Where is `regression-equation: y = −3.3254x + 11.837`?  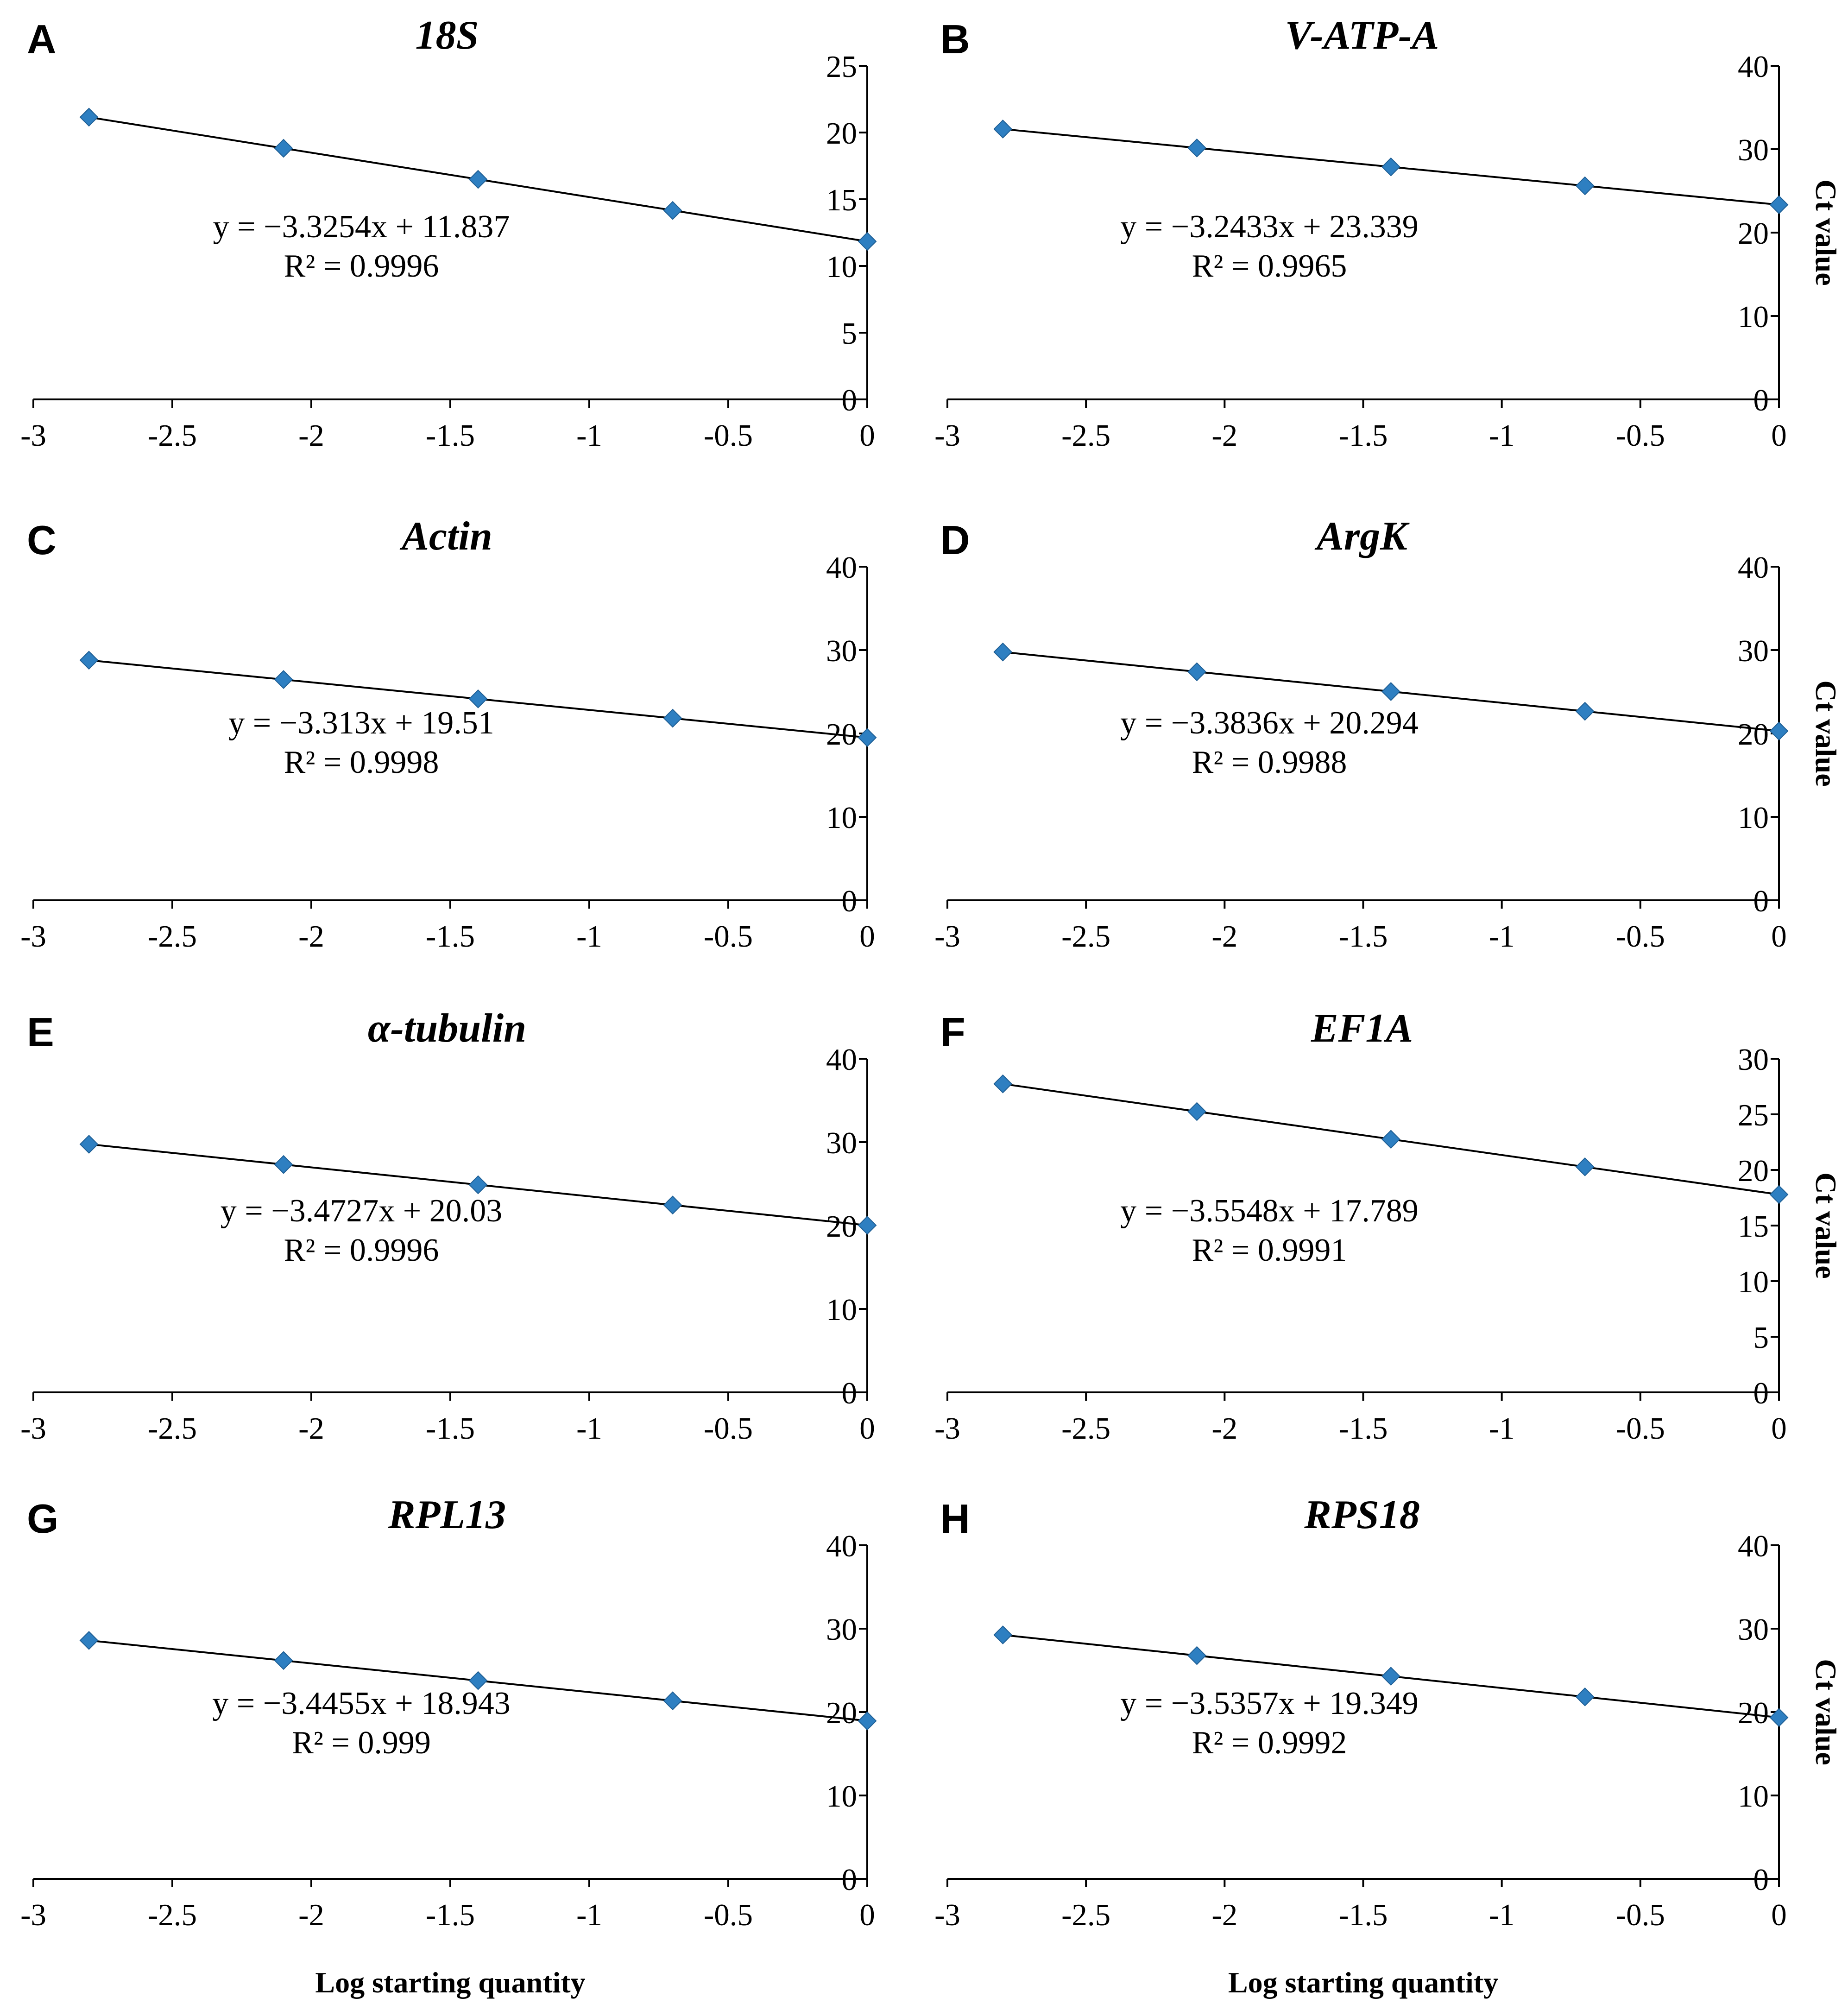 regression-equation: y = −3.3254x + 11.837 is located at coordinates (361, 227).